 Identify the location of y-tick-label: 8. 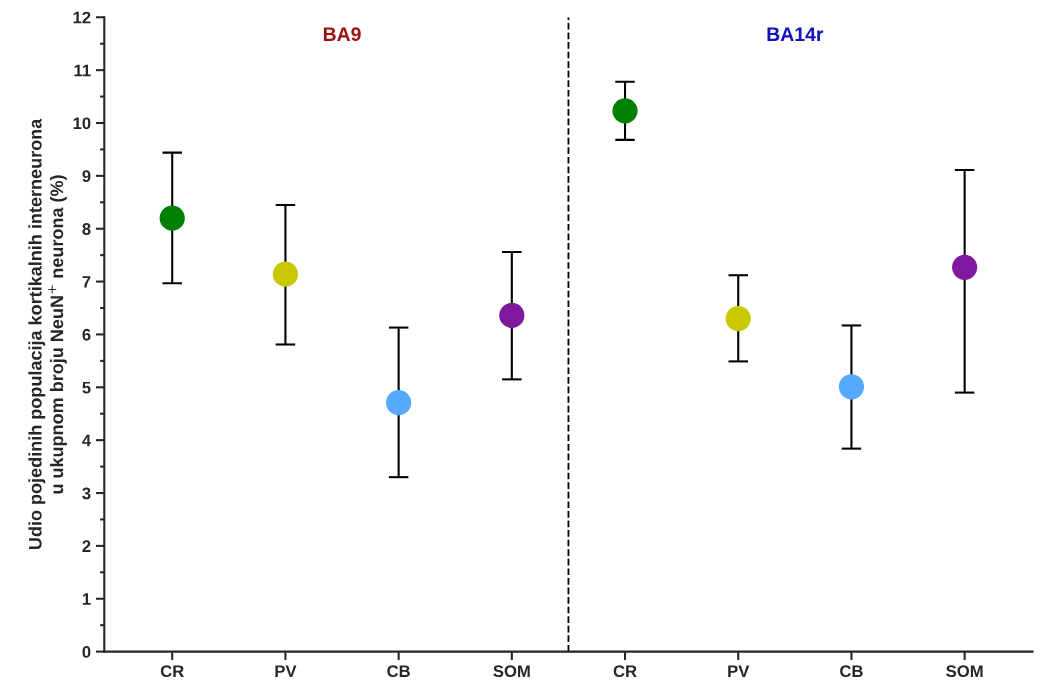
(86, 229).